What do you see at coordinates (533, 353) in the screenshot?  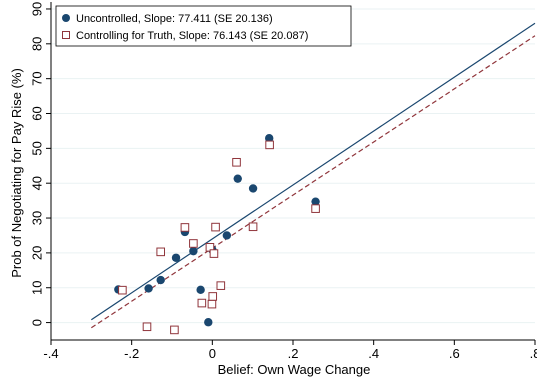 I see `x-tick-label: .8` at bounding box center [533, 353].